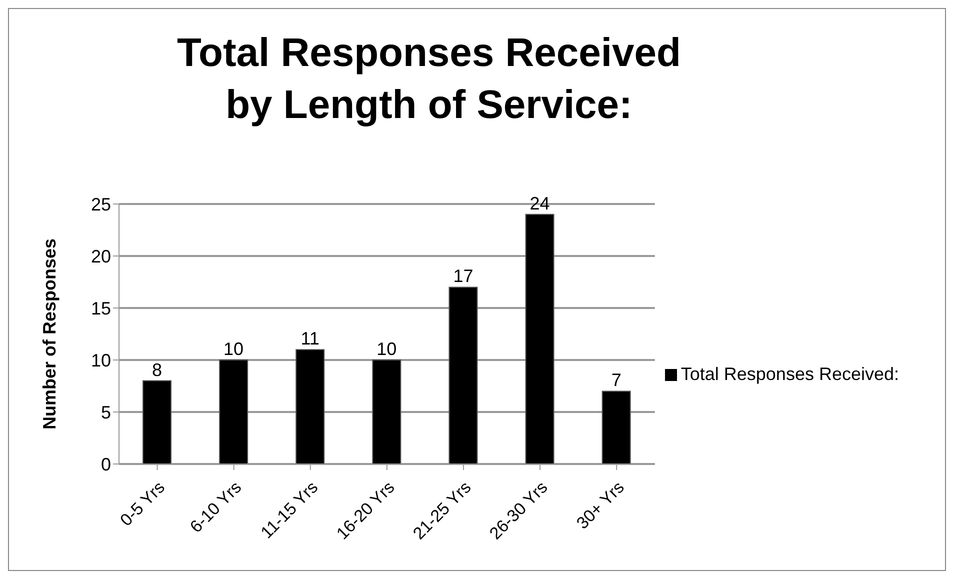 This screenshot has width=956, height=581. What do you see at coordinates (100, 360) in the screenshot?
I see `y-tick-label: 10` at bounding box center [100, 360].